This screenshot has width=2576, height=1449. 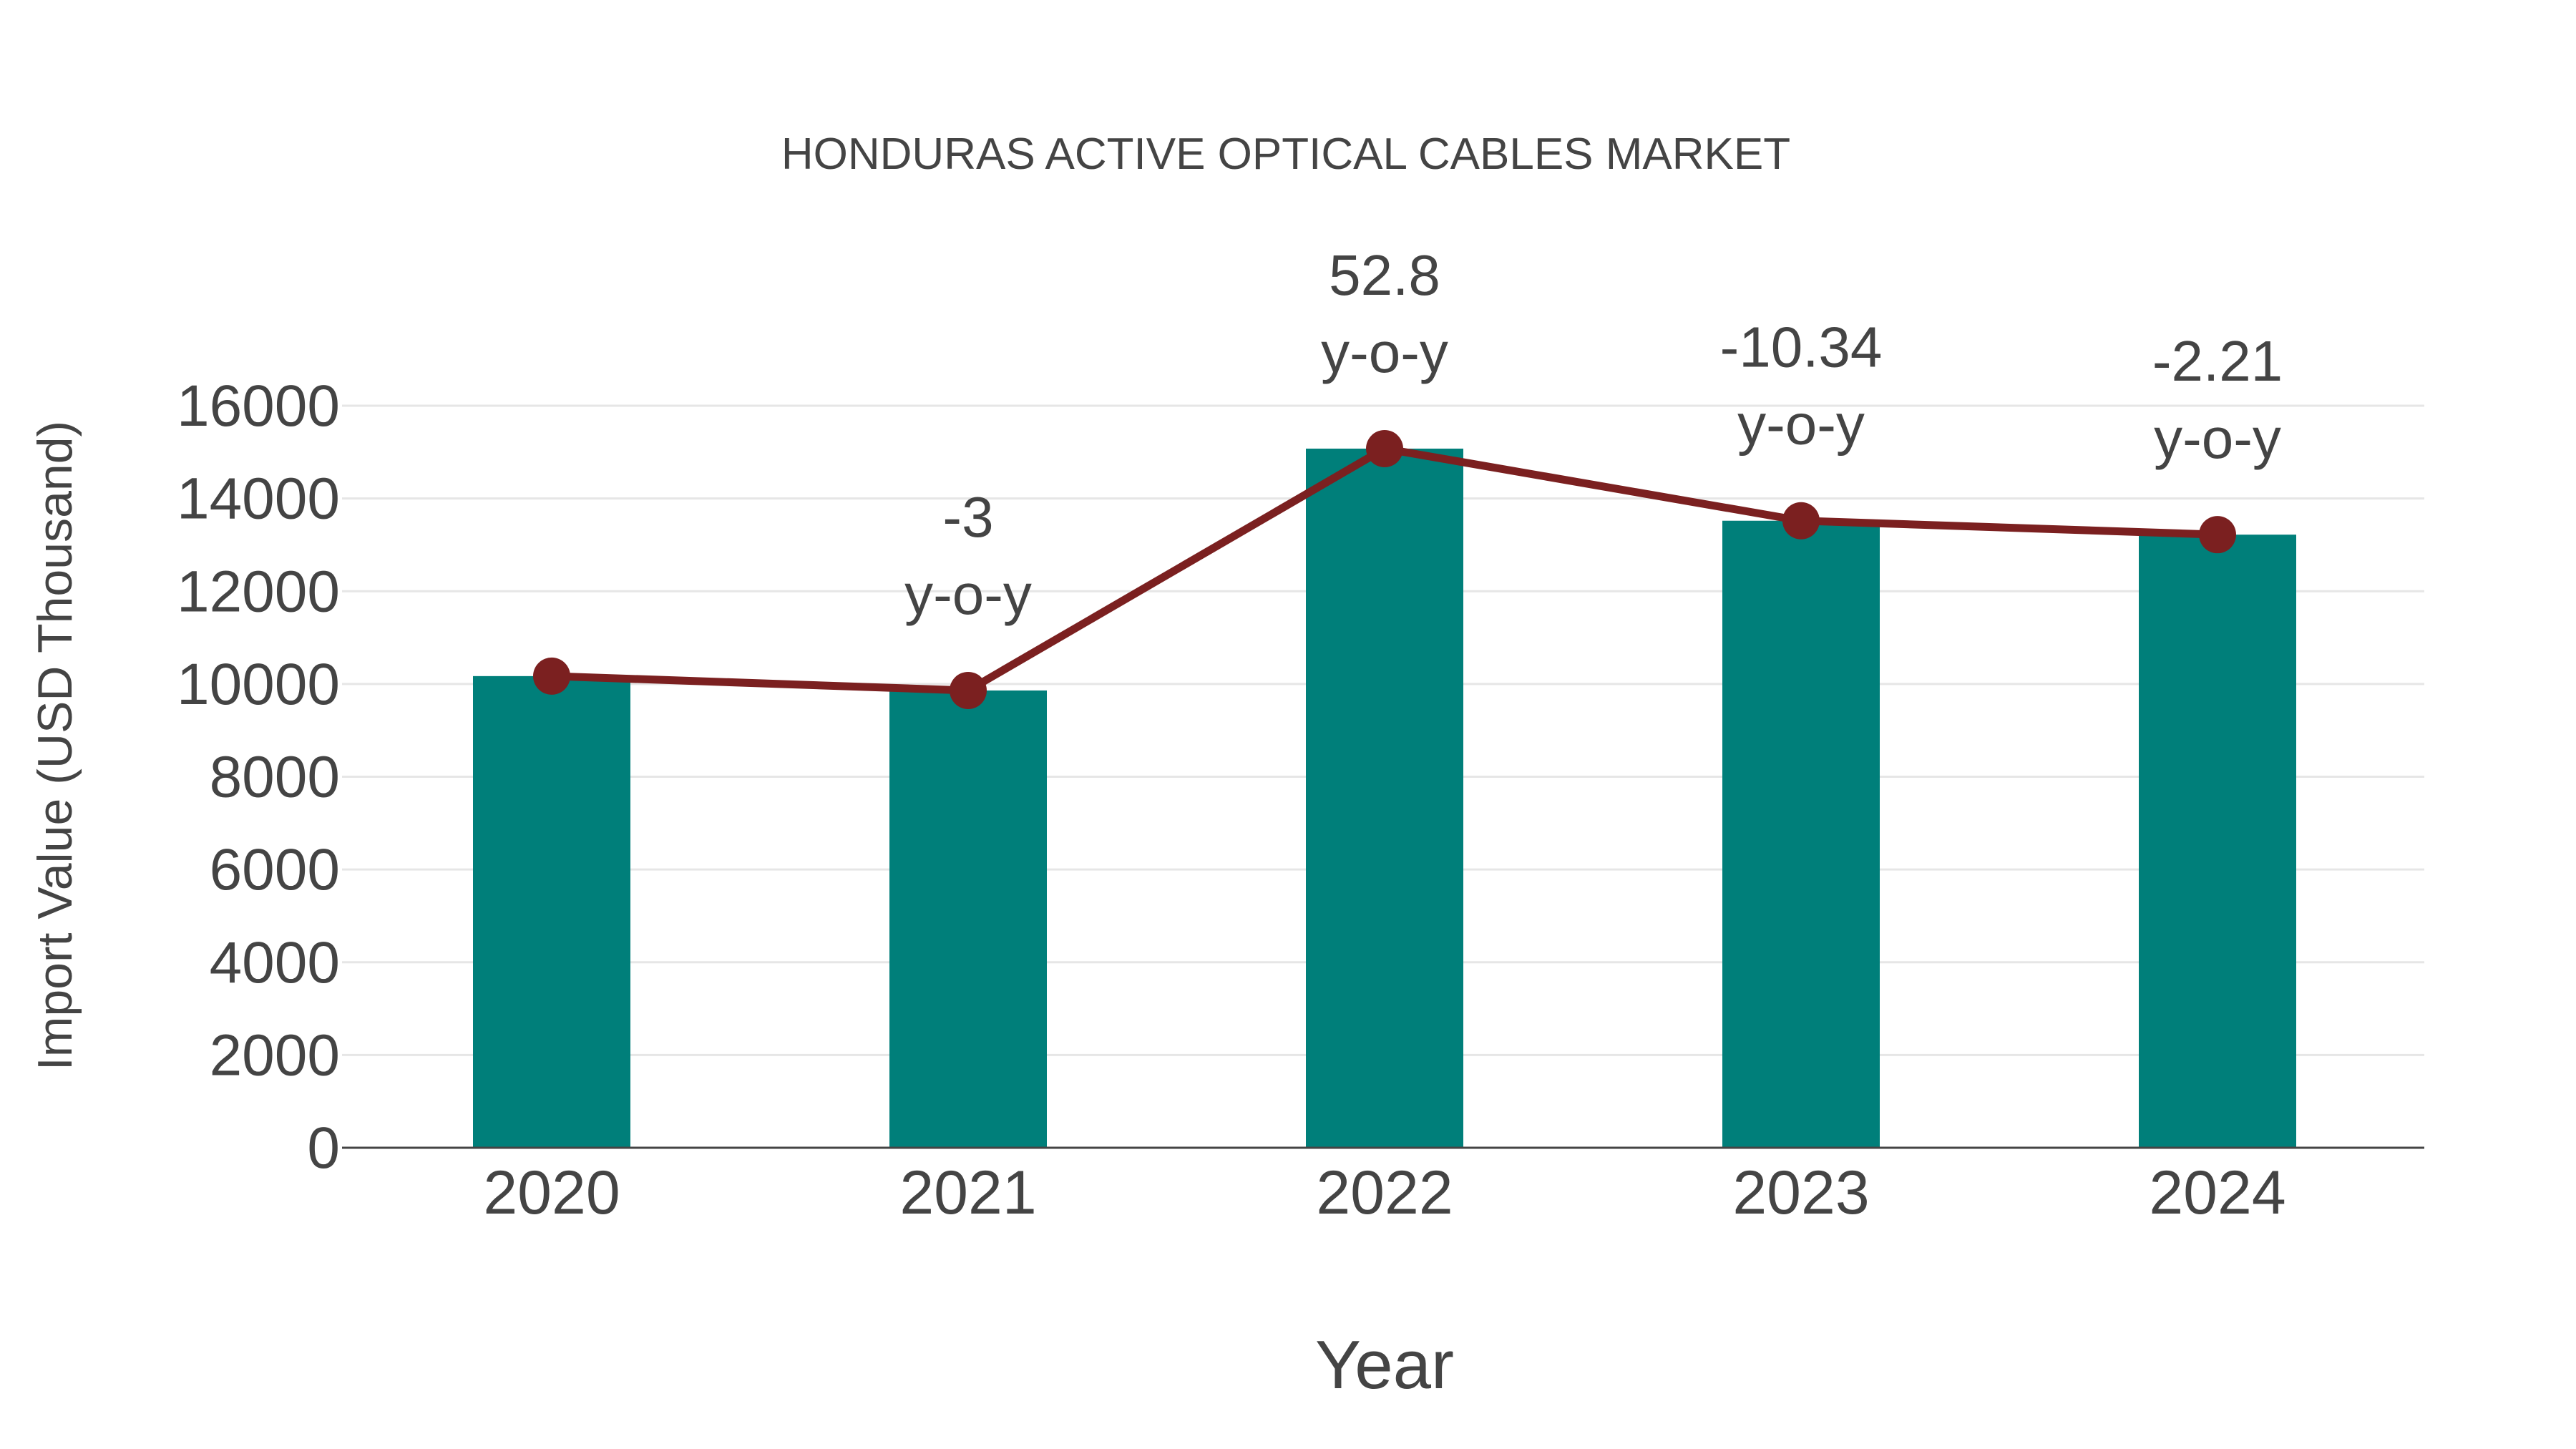 What do you see at coordinates (1286, 154) in the screenshot?
I see `chart-title: HONDURAS ACTIVE OPTICAL CABLES MARKET` at bounding box center [1286, 154].